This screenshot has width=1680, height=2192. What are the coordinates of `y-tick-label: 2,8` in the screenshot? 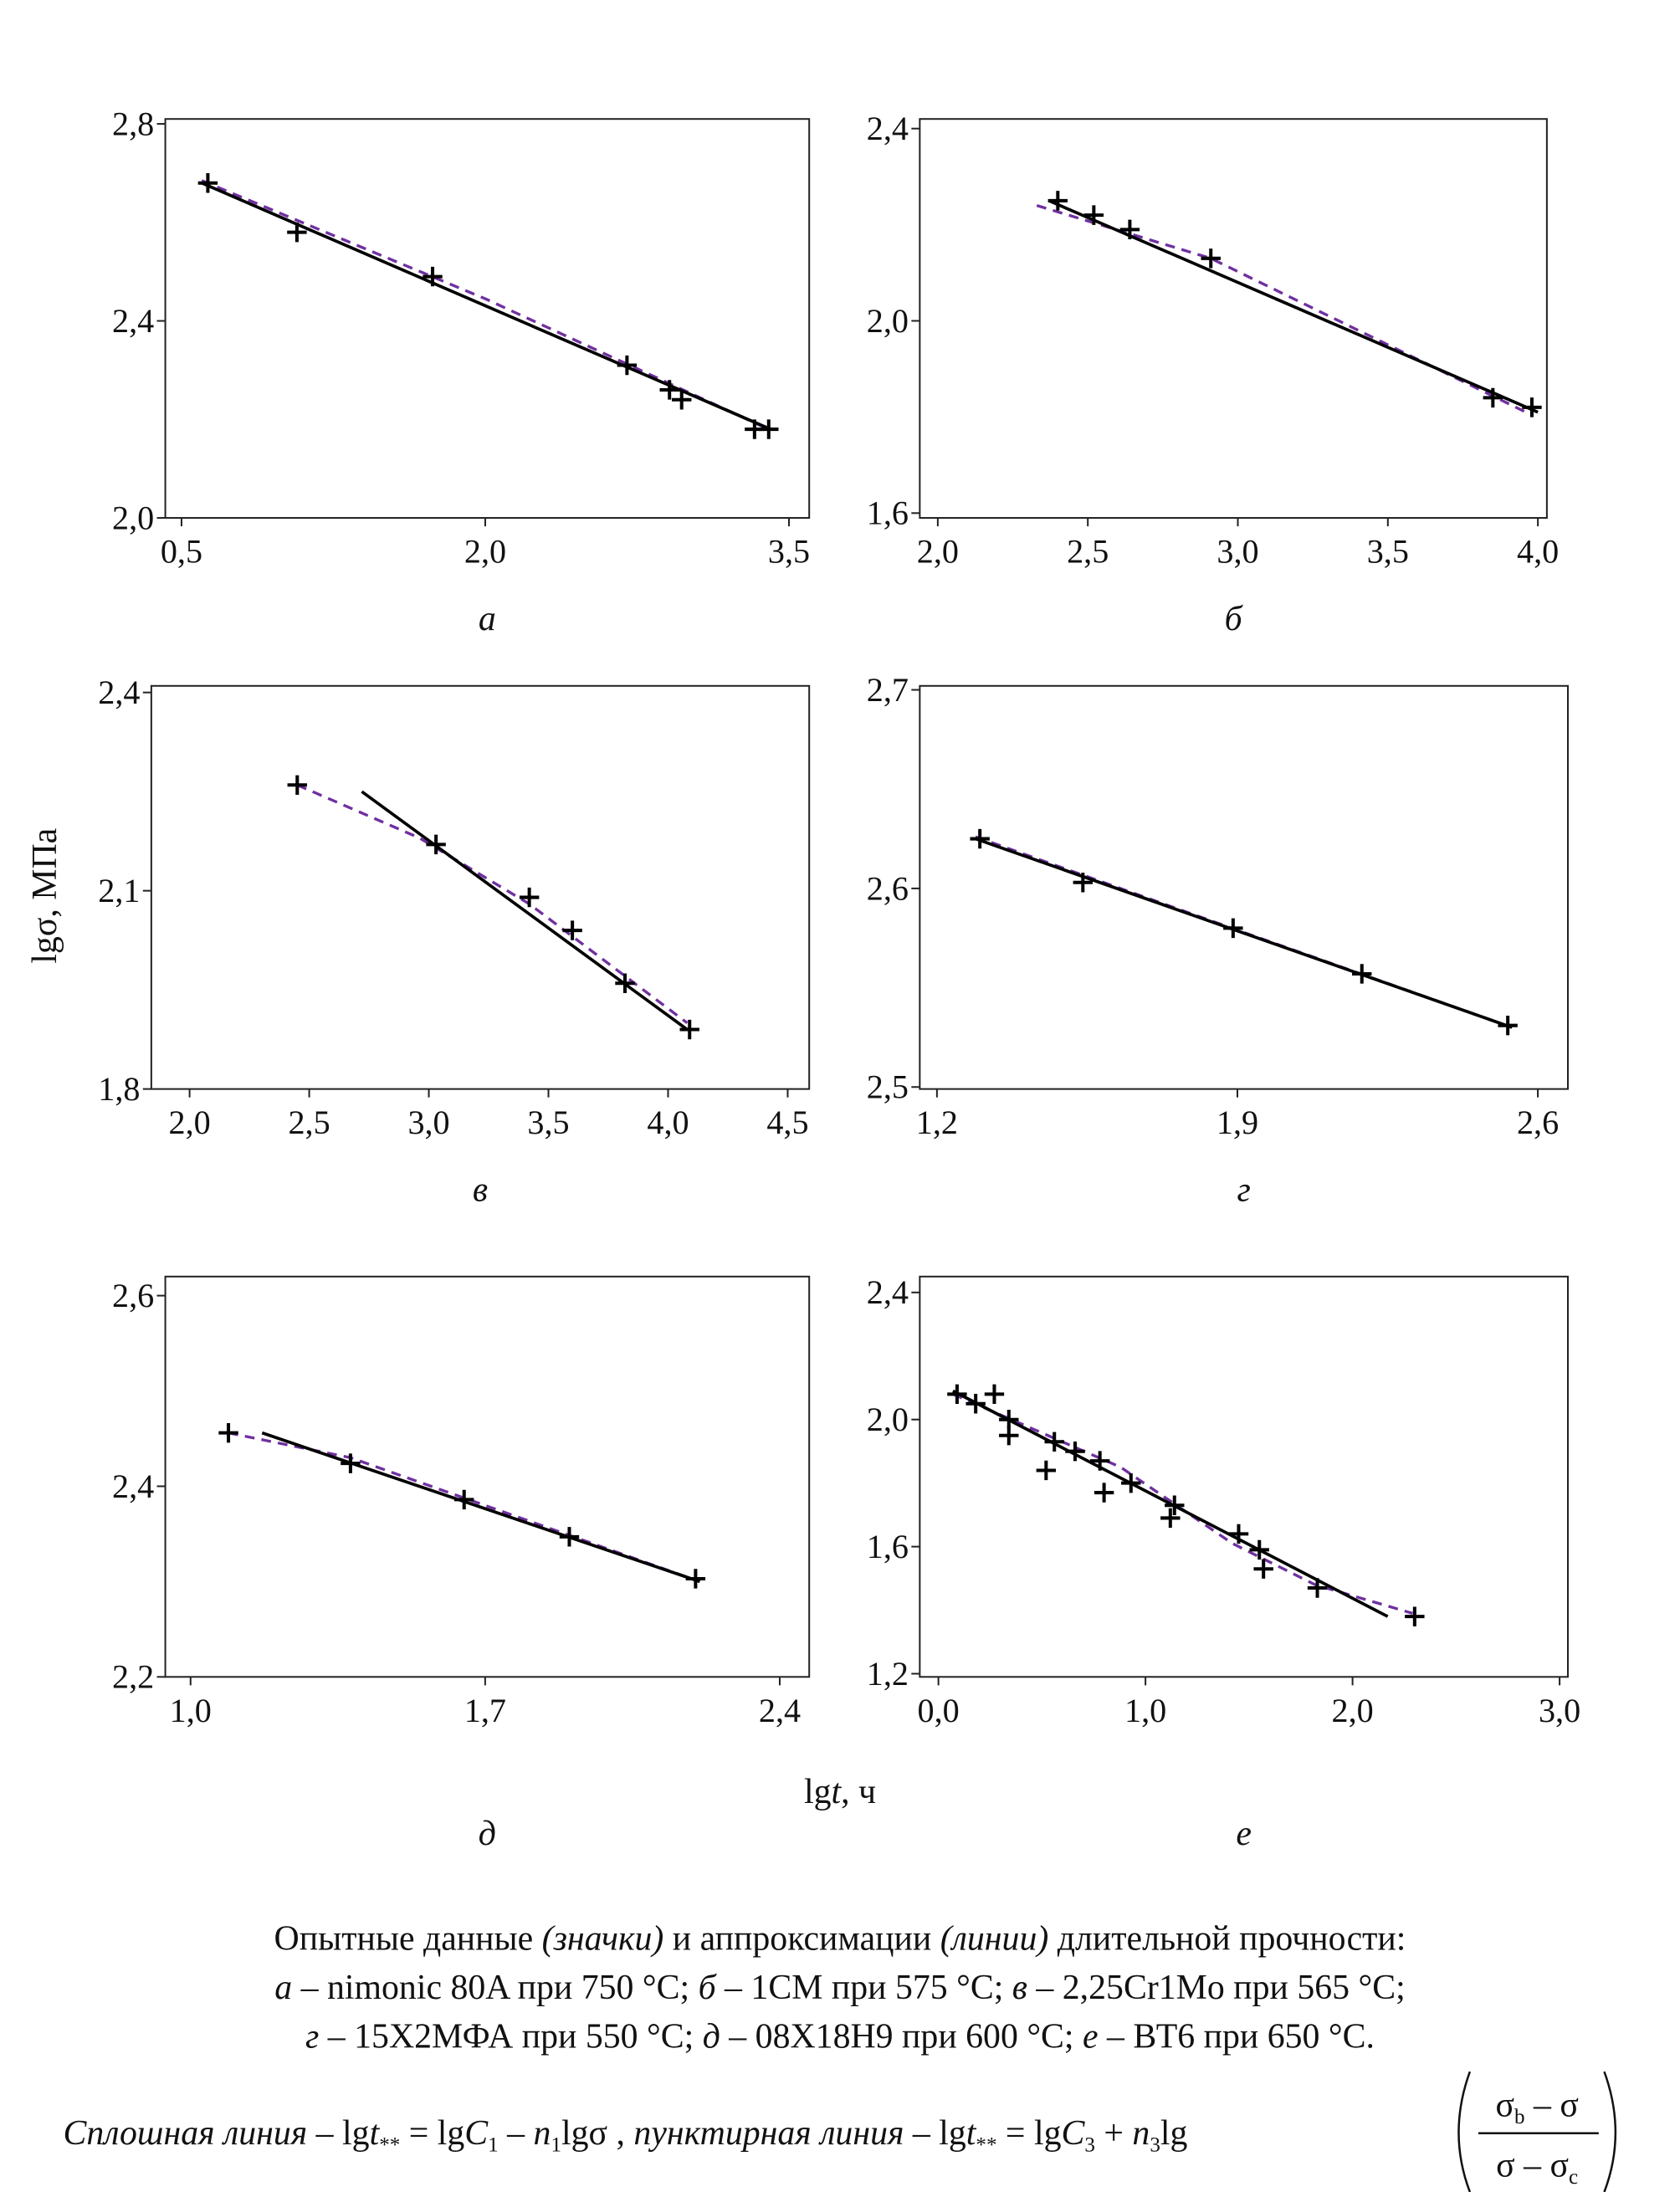 It's located at (133, 123).